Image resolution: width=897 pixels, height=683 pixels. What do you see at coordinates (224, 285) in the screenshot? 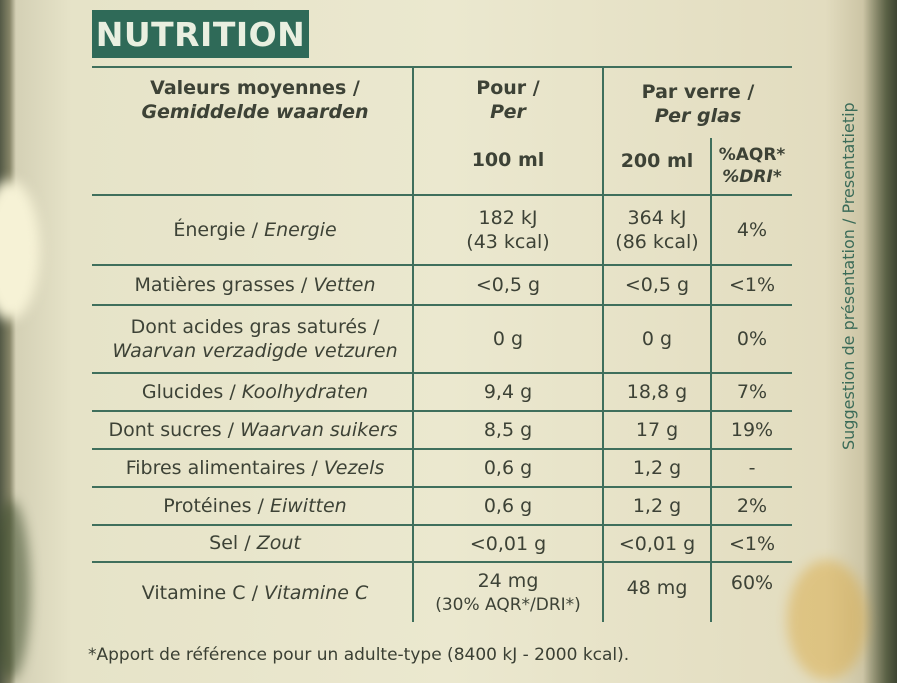
I see `row-label-fr: Matières grasses /` at bounding box center [224, 285].